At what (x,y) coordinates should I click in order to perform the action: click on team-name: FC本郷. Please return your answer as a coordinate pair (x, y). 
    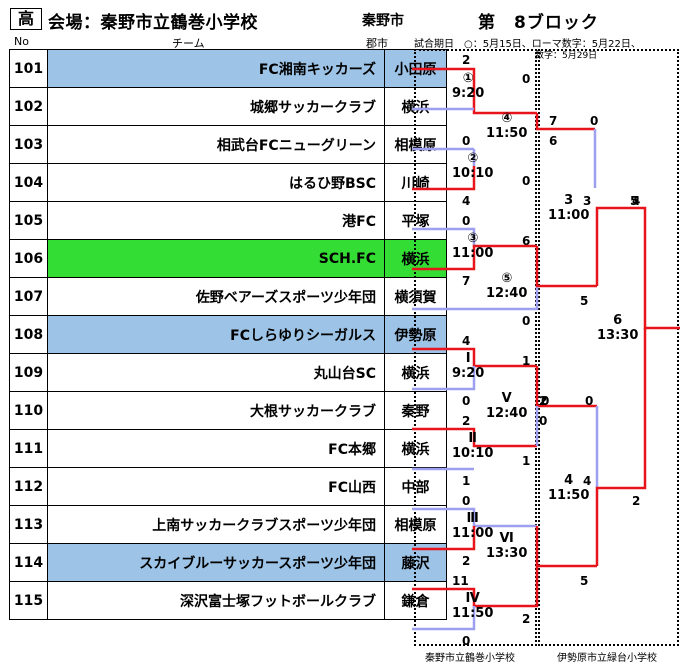
    Looking at the image, I should click on (216, 448).